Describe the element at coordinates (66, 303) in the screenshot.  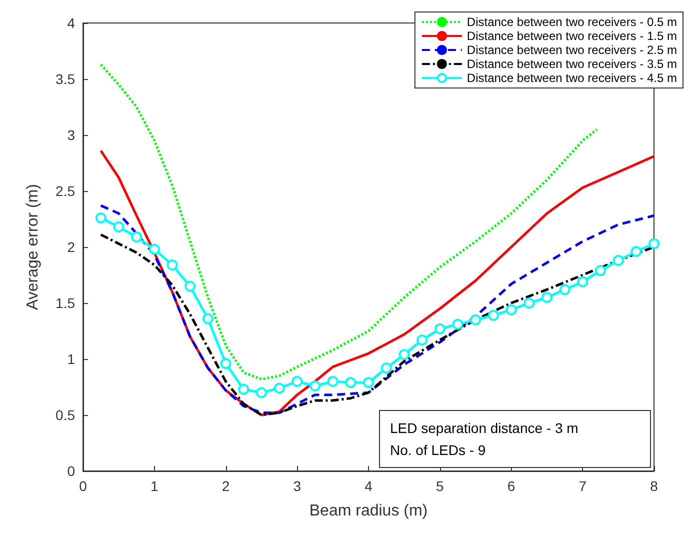
I see `y-tick-label: 1.5` at that location.